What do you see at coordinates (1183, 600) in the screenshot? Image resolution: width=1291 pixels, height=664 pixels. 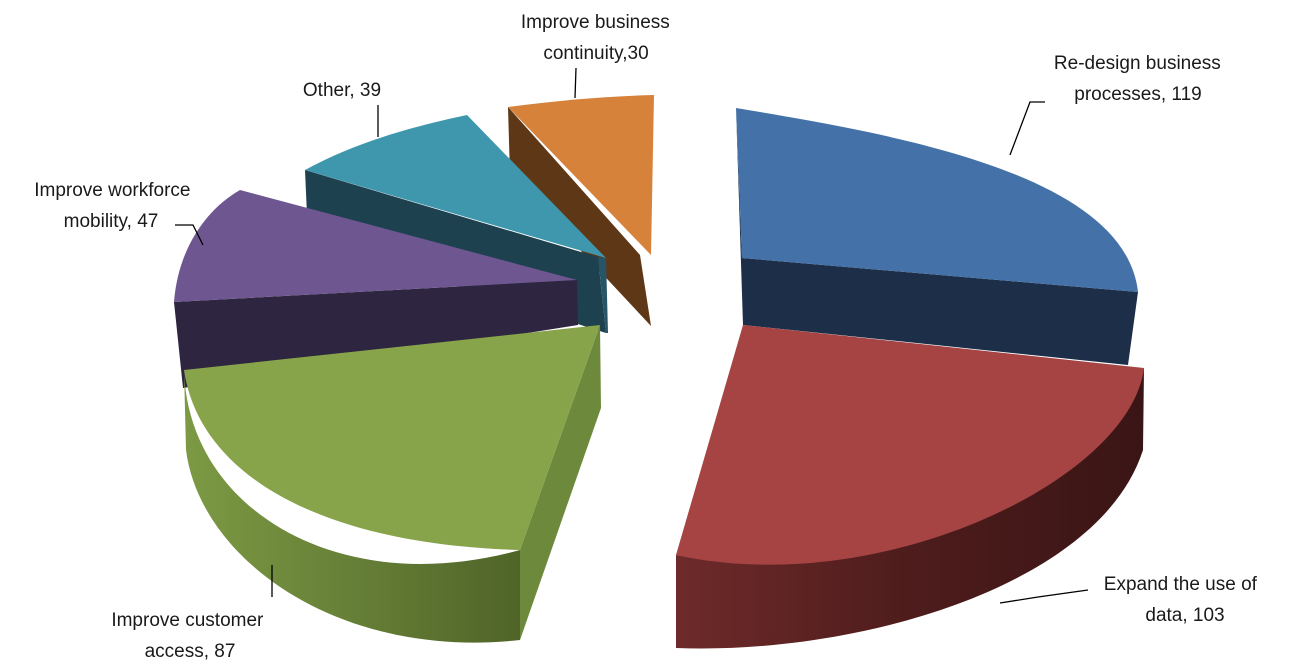 I see `label-expand: Expand the use of data, 103` at bounding box center [1183, 600].